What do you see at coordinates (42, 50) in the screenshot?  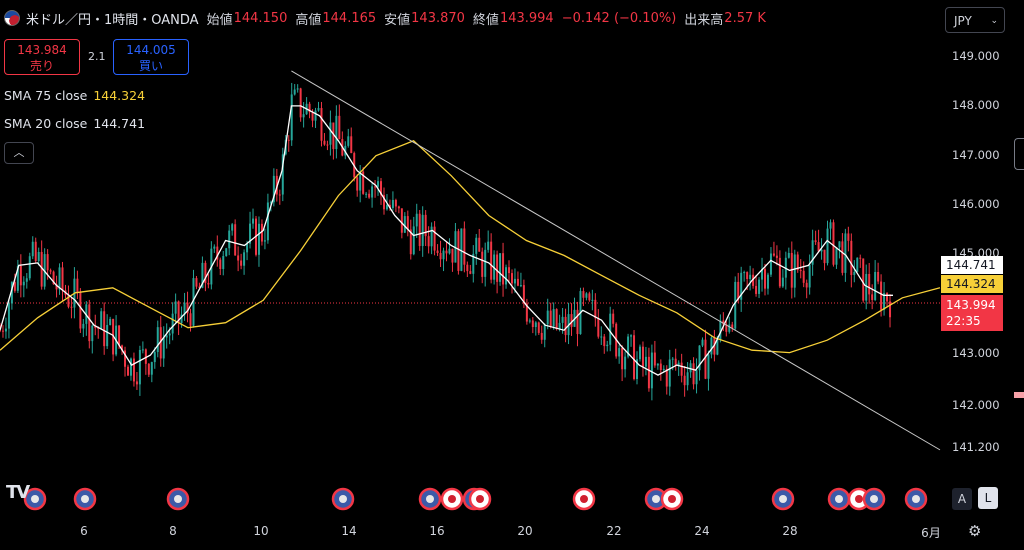 I see `sell-price: 143.984` at bounding box center [42, 50].